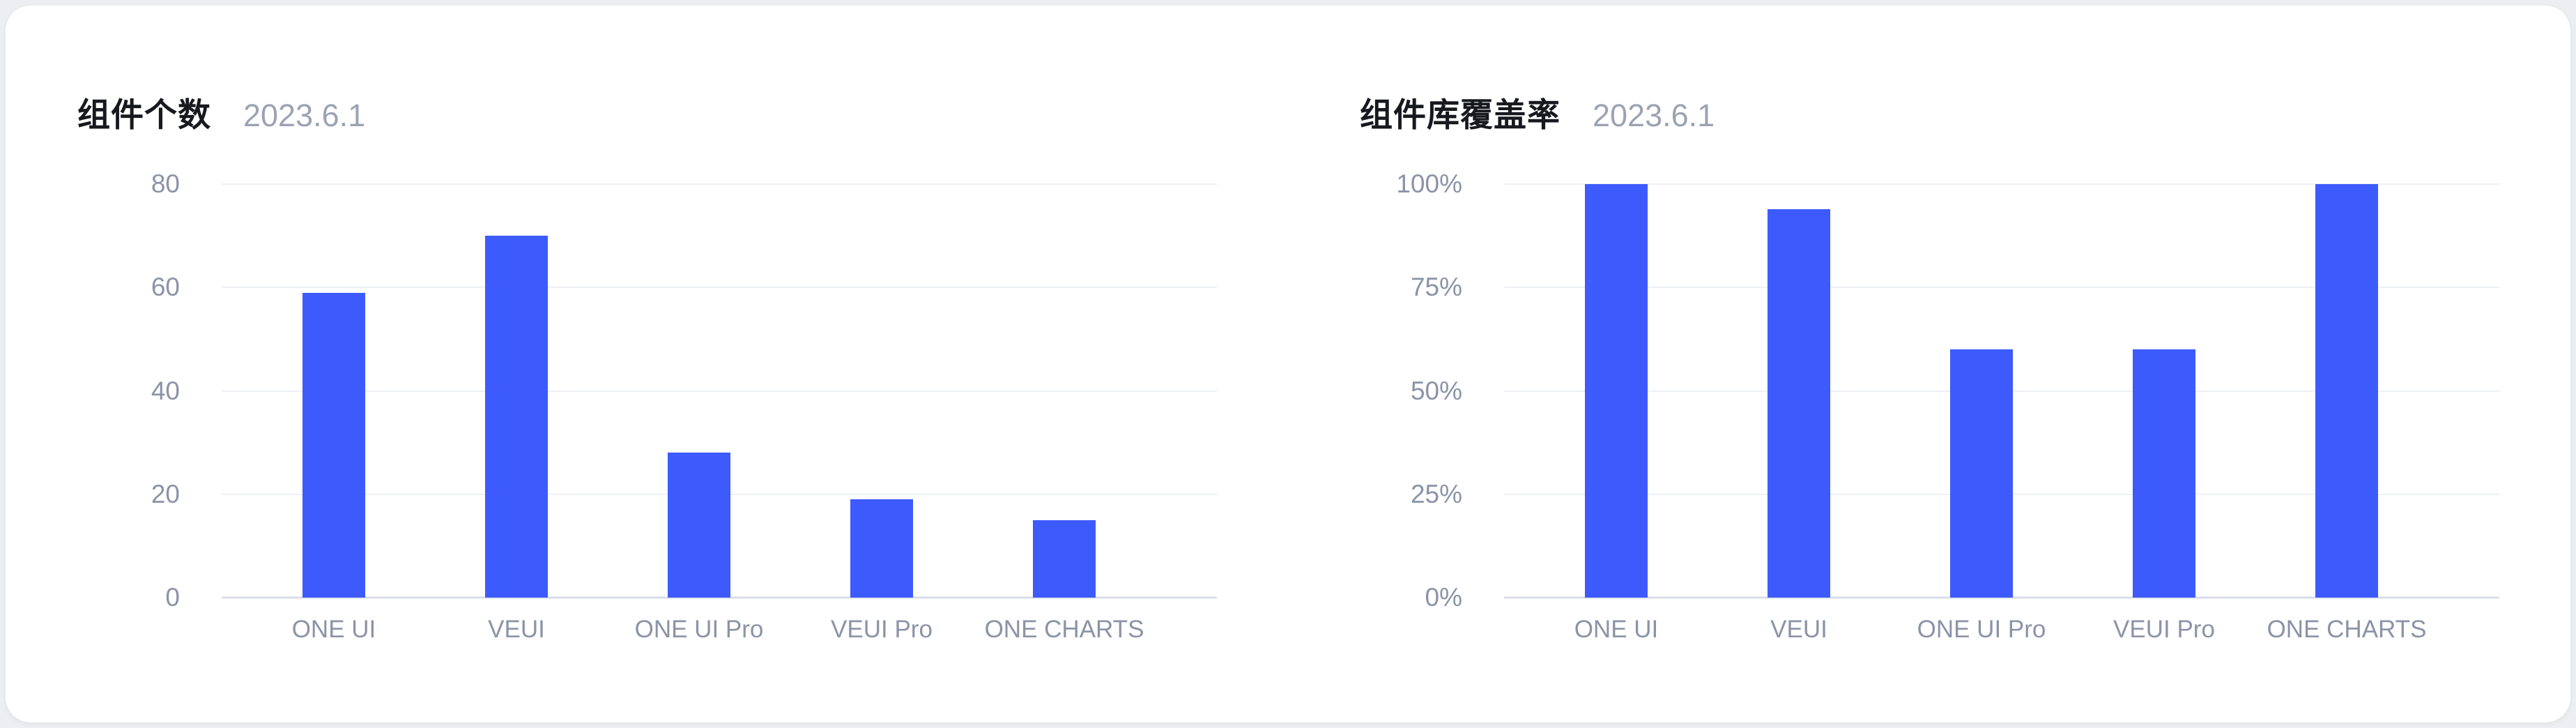  What do you see at coordinates (1436, 390) in the screenshot?
I see `y-axis-tick-label: 50%` at bounding box center [1436, 390].